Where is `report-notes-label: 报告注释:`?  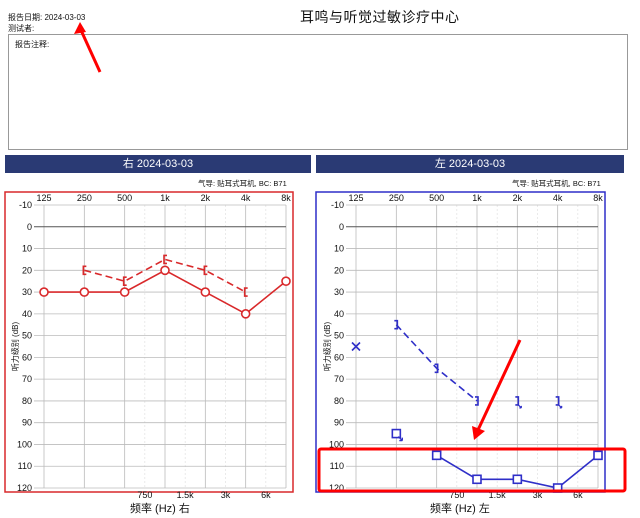 report-notes-label: 报告注释: is located at coordinates (32, 44).